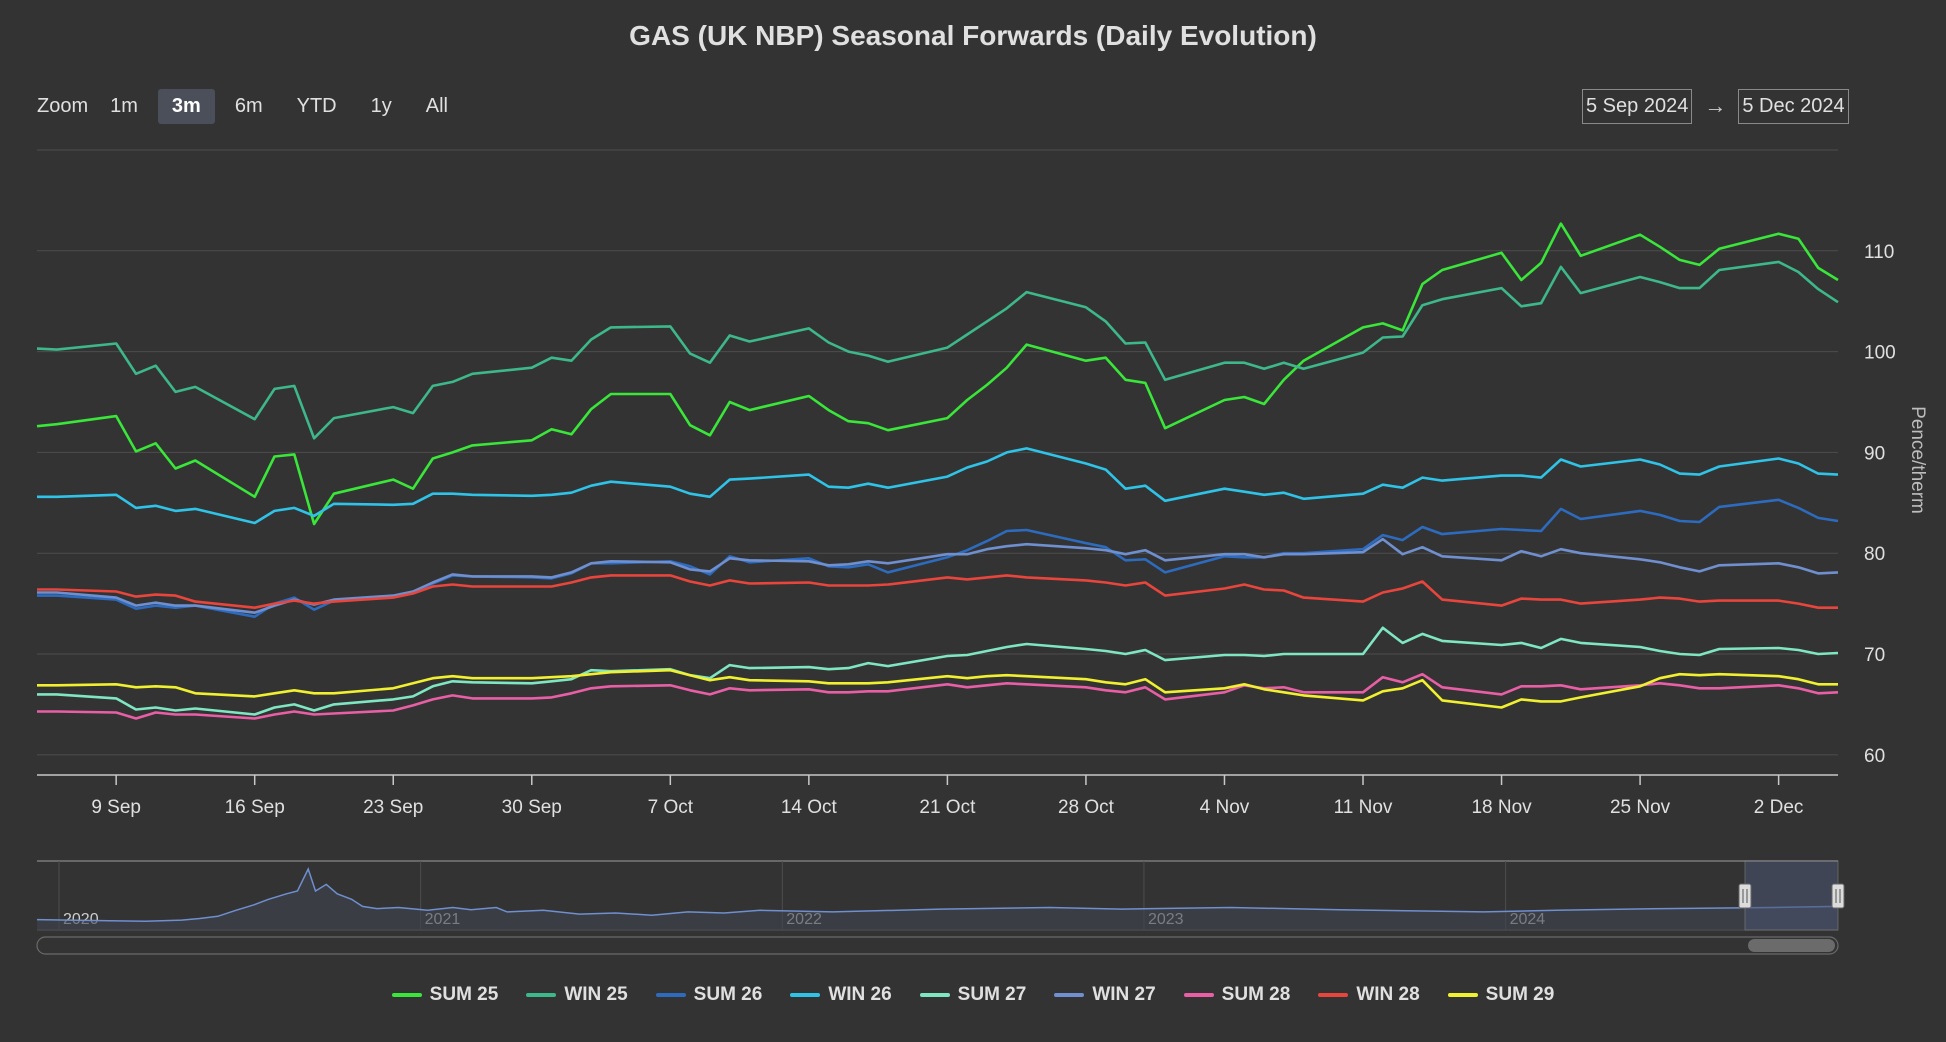 The height and width of the screenshot is (1042, 1946). Describe the element at coordinates (1779, 807) in the screenshot. I see `x-tick-label: 2 Dec` at that location.